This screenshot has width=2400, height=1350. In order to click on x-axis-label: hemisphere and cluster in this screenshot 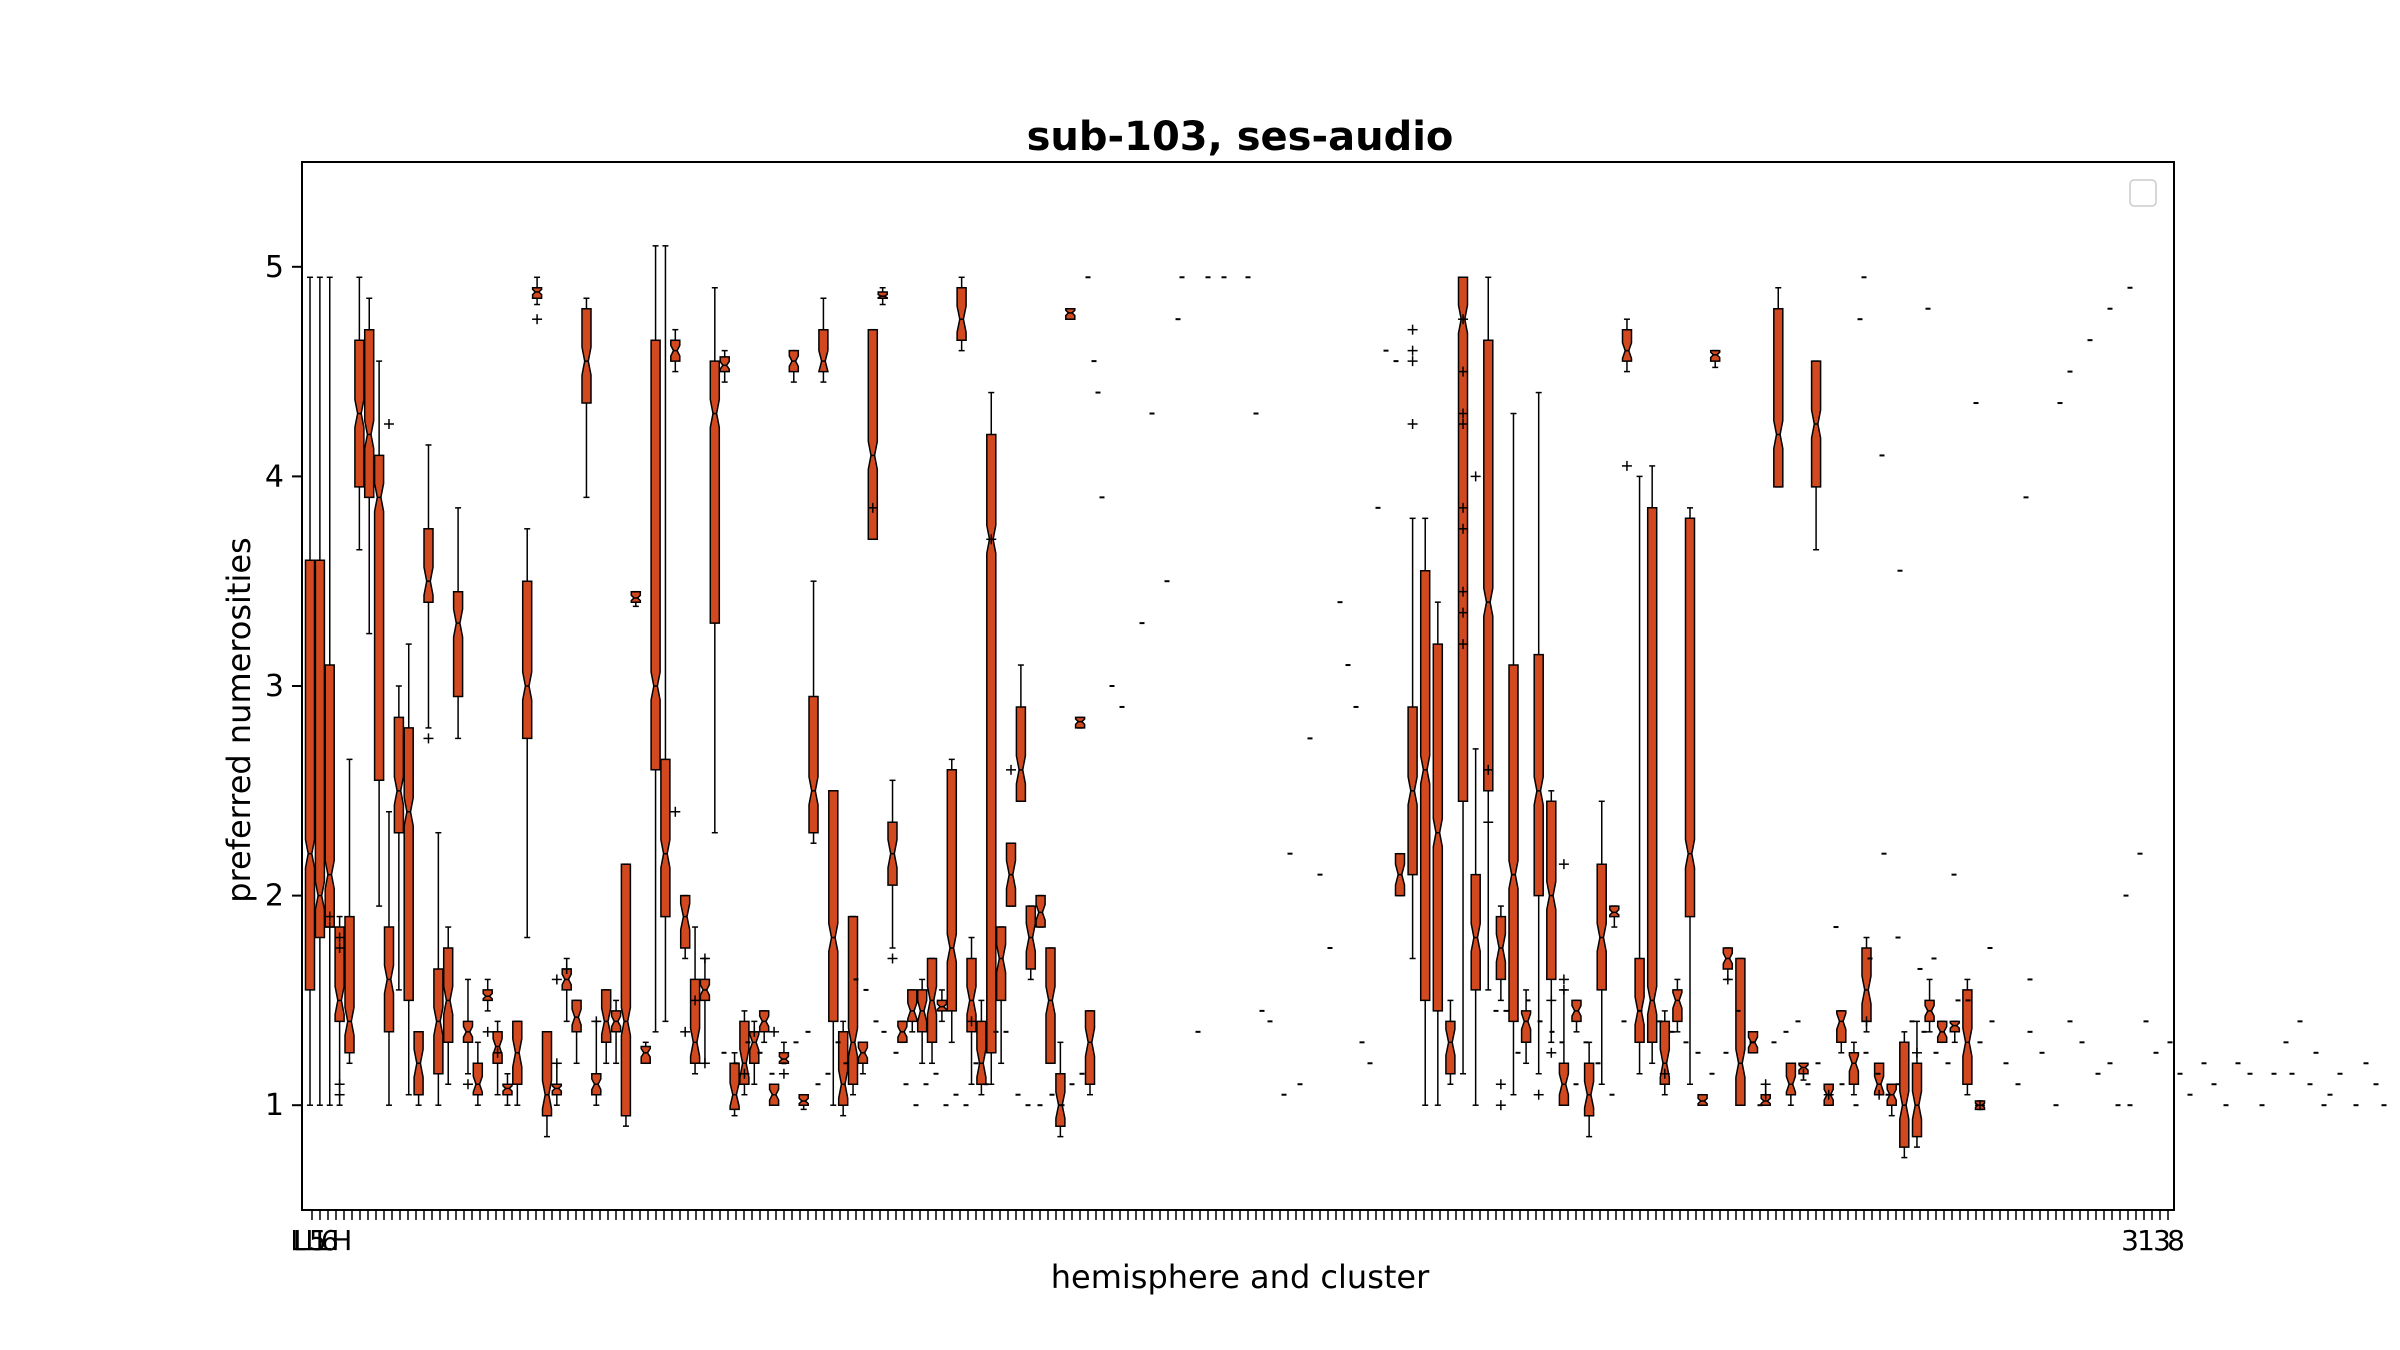, I will do `click(1240, 1277)`.